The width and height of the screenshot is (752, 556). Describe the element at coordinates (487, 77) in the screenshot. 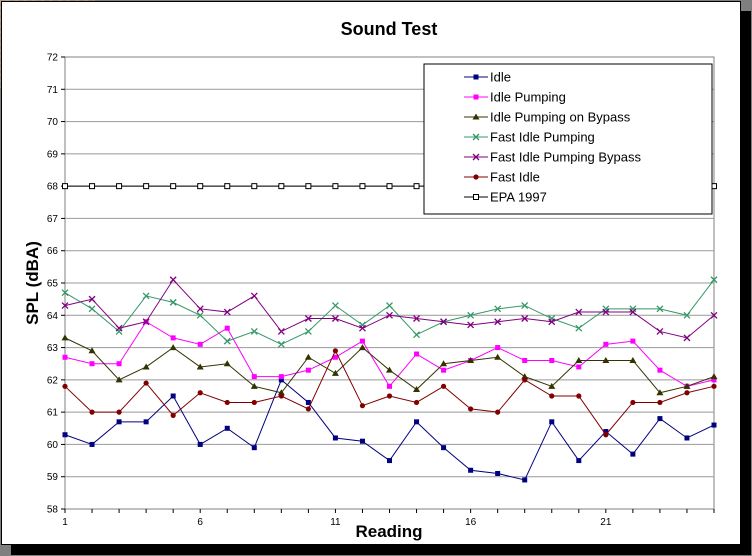

I see `legend-entry: Idle` at that location.